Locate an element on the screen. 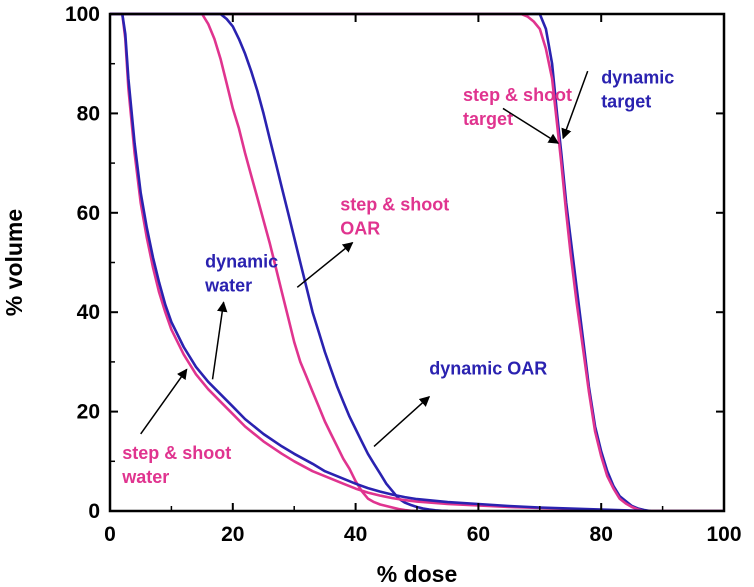 The width and height of the screenshot is (754, 587). x-tick-label: 40 is located at coordinates (355, 534).